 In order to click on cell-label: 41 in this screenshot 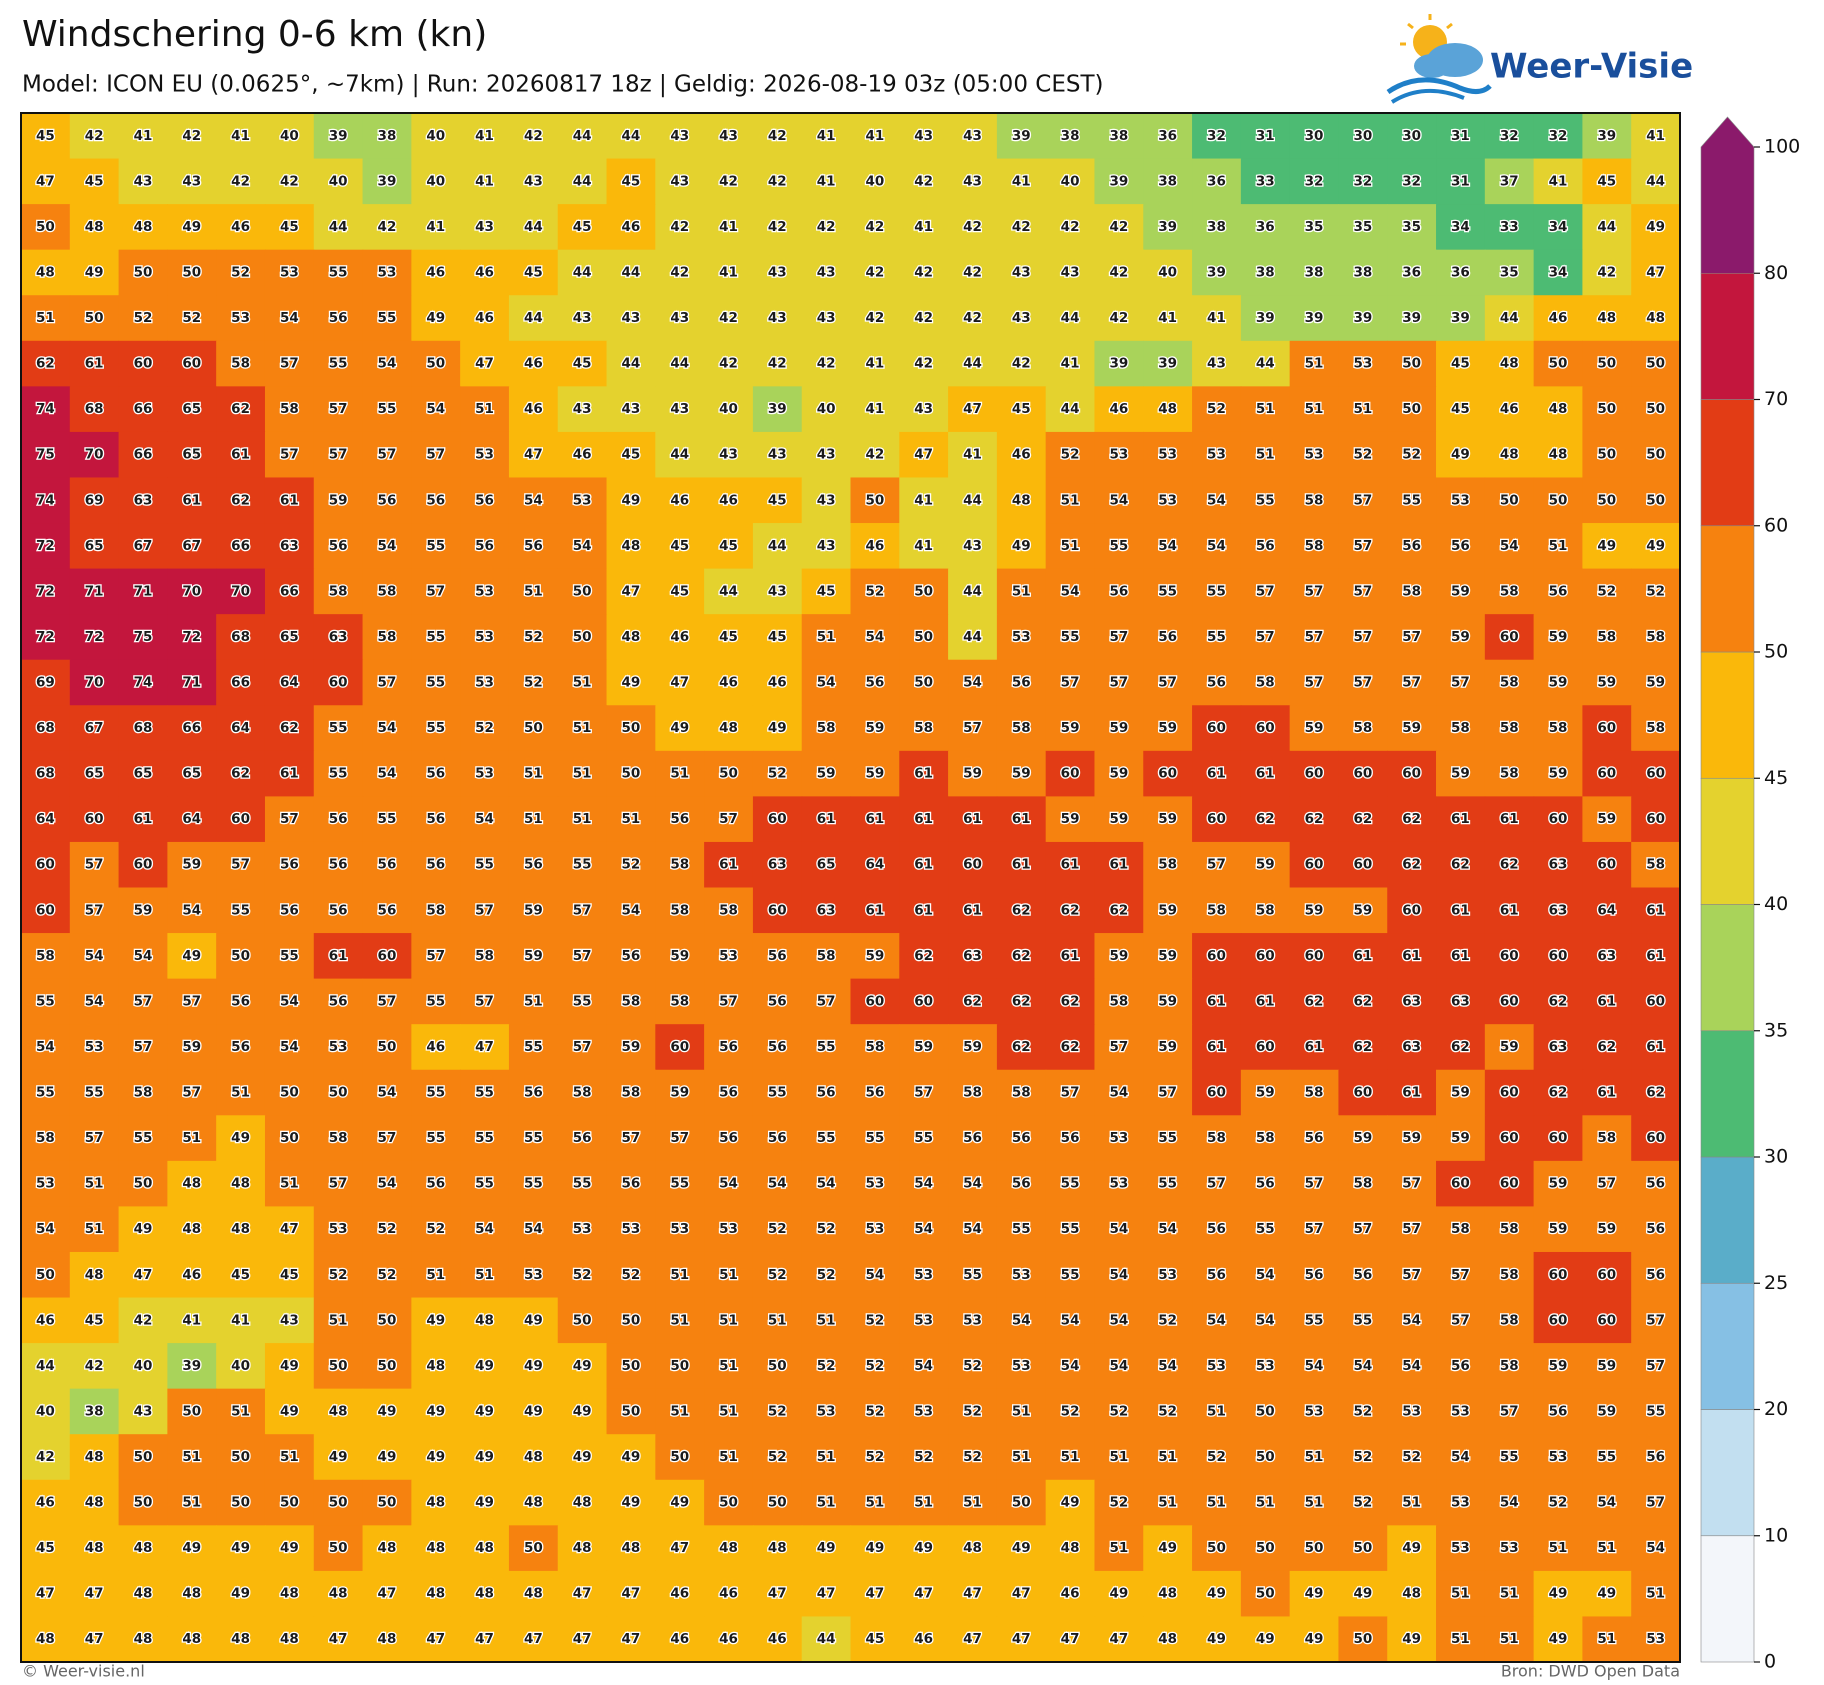, I will do `click(484, 181)`.